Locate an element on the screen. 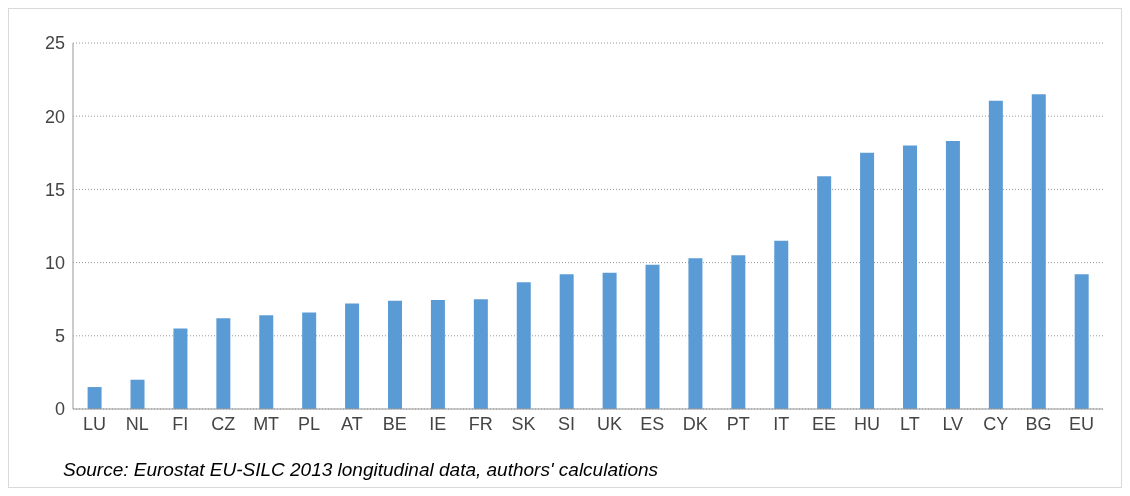  x-tick-label: IE is located at coordinates (438, 423).